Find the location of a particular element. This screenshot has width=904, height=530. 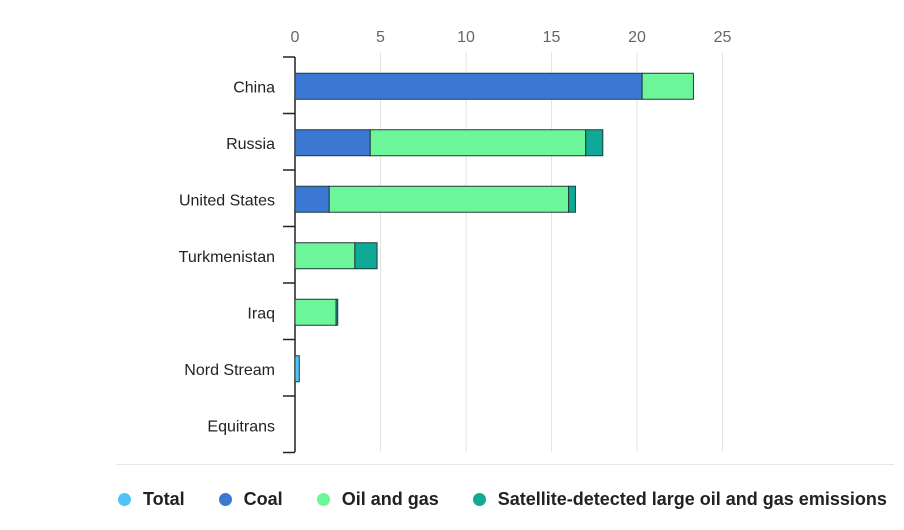

legend-item: Oil and gas is located at coordinates (377, 499).